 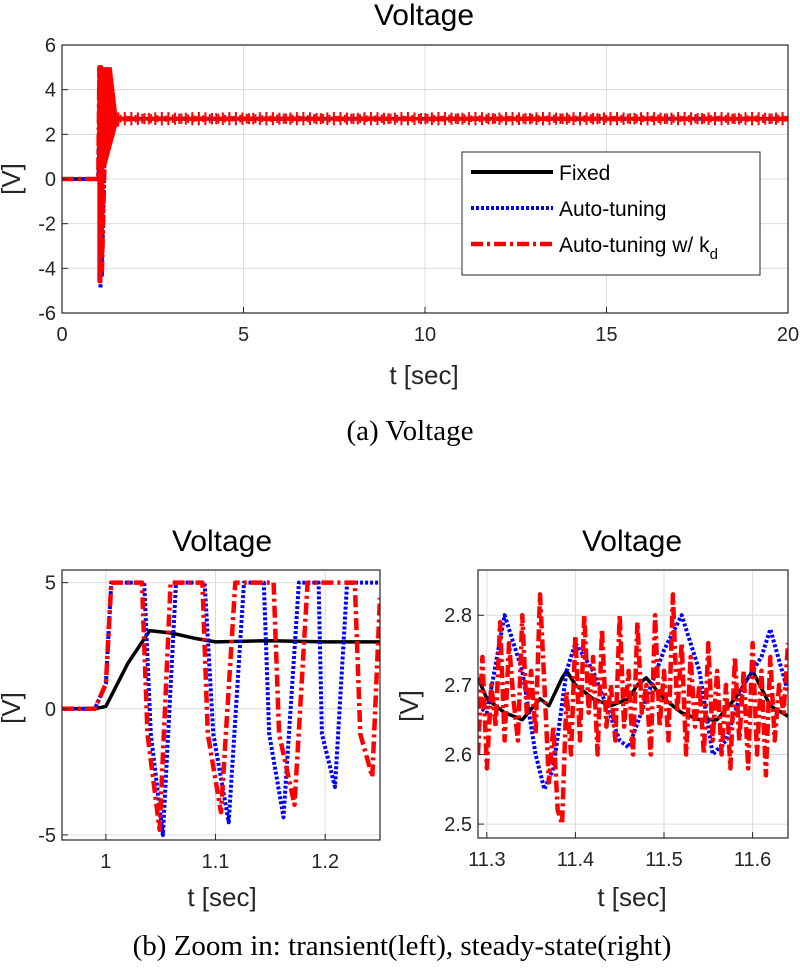 What do you see at coordinates (458, 616) in the screenshot?
I see `y-tick-label: 2.8` at bounding box center [458, 616].